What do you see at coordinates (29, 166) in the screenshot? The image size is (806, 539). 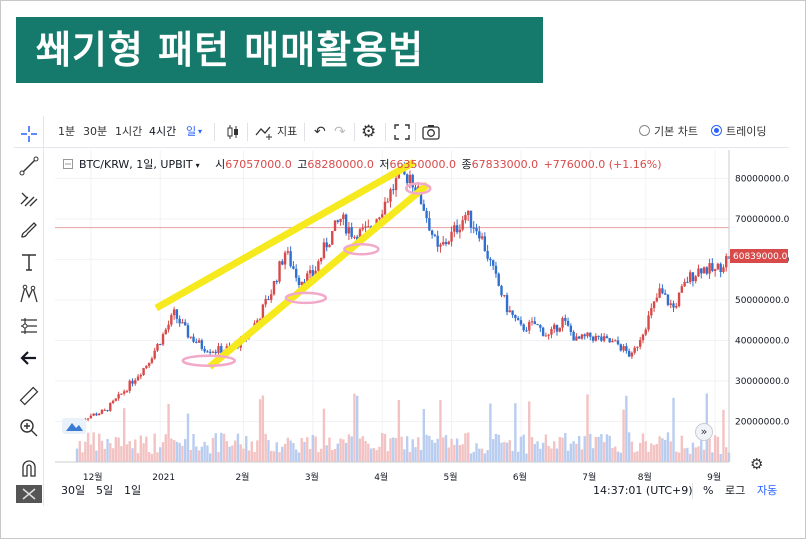 I see `trendline-icon` at bounding box center [29, 166].